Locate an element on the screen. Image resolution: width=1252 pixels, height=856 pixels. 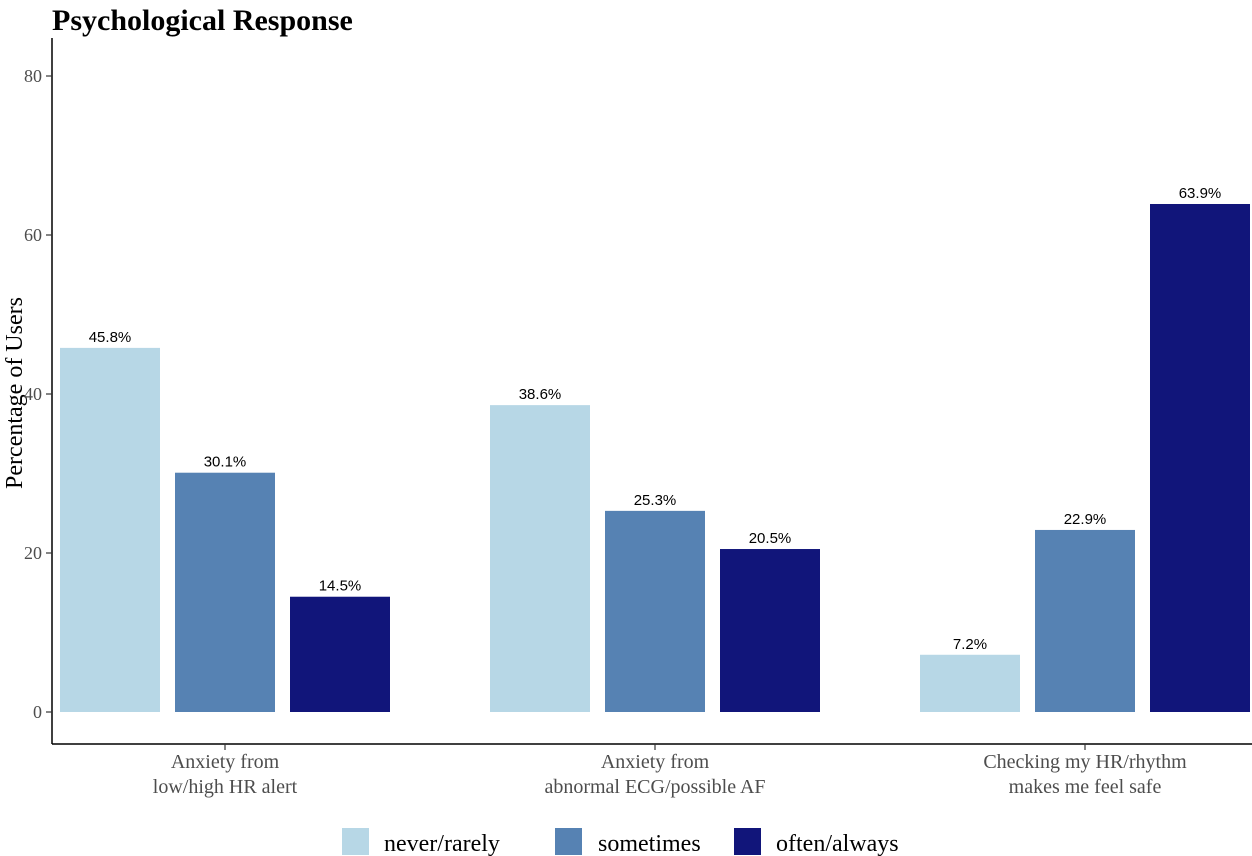
legend: never/rarely sometimes often/always is located at coordinates (620, 842).